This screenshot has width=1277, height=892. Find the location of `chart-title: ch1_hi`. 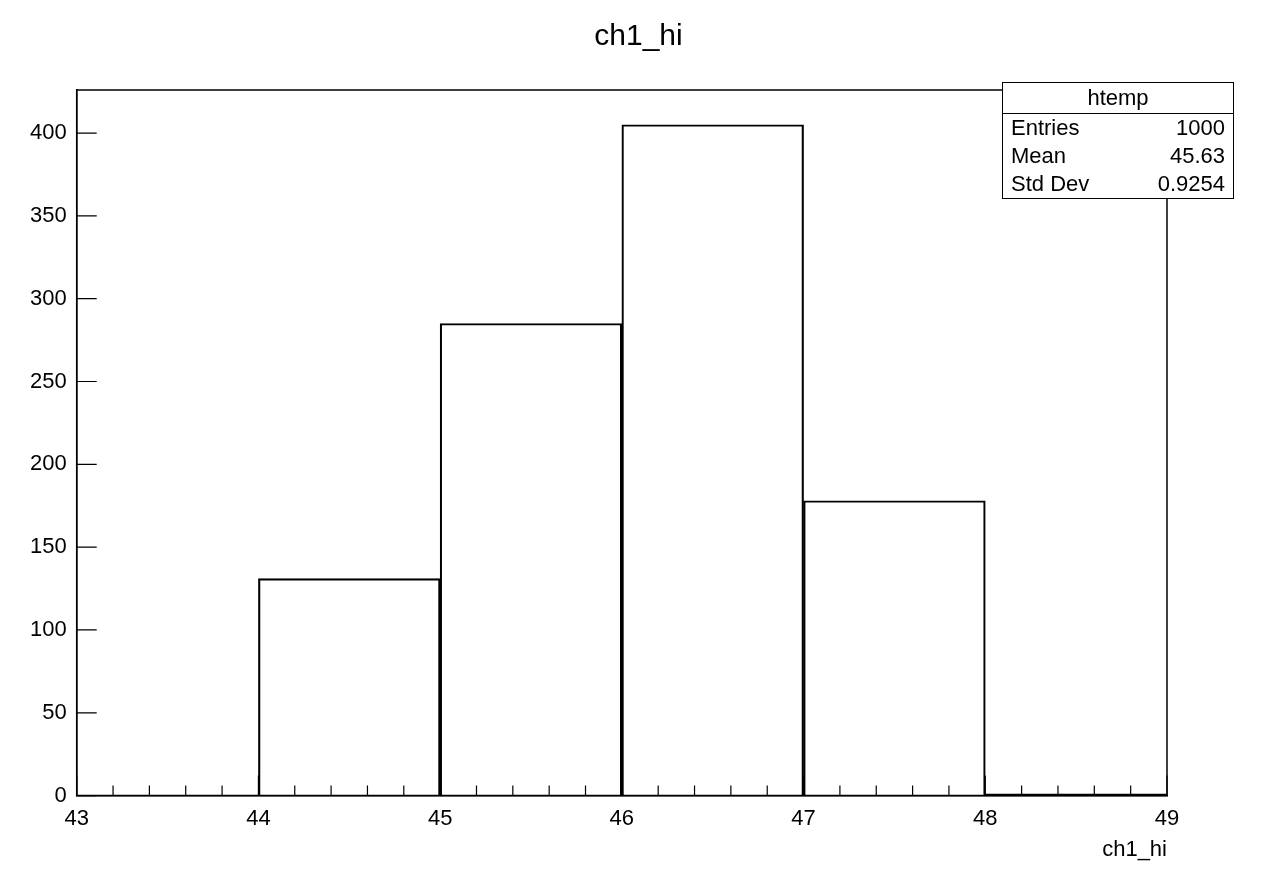

chart-title: ch1_hi is located at coordinates (638, 35).